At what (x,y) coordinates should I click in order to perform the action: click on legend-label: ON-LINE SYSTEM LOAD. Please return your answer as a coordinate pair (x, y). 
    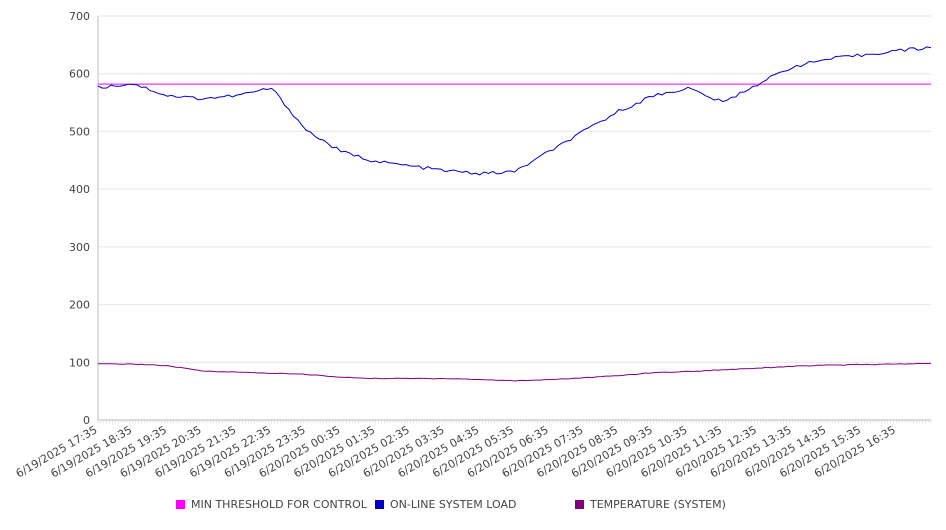
    Looking at the image, I should click on (453, 504).